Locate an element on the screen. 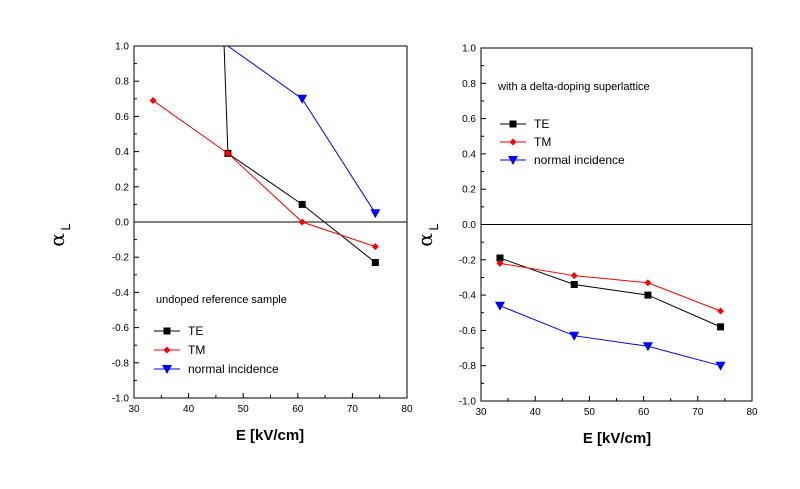  panel-annotation: undoped reference sample is located at coordinates (221, 300).